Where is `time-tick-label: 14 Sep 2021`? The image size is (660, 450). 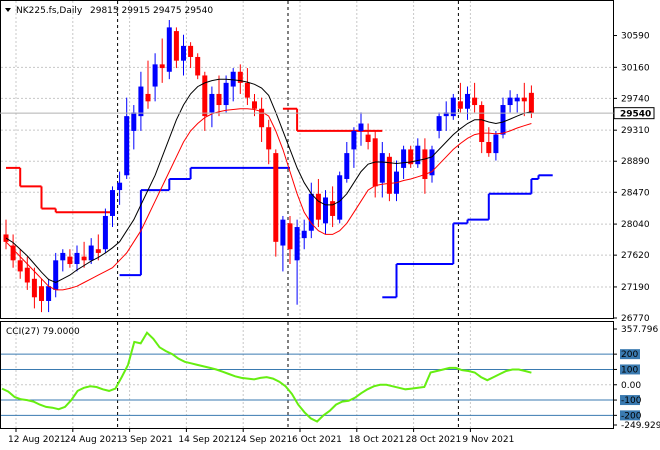 time-tick-label: 14 Sep 2021 is located at coordinates (206, 440).